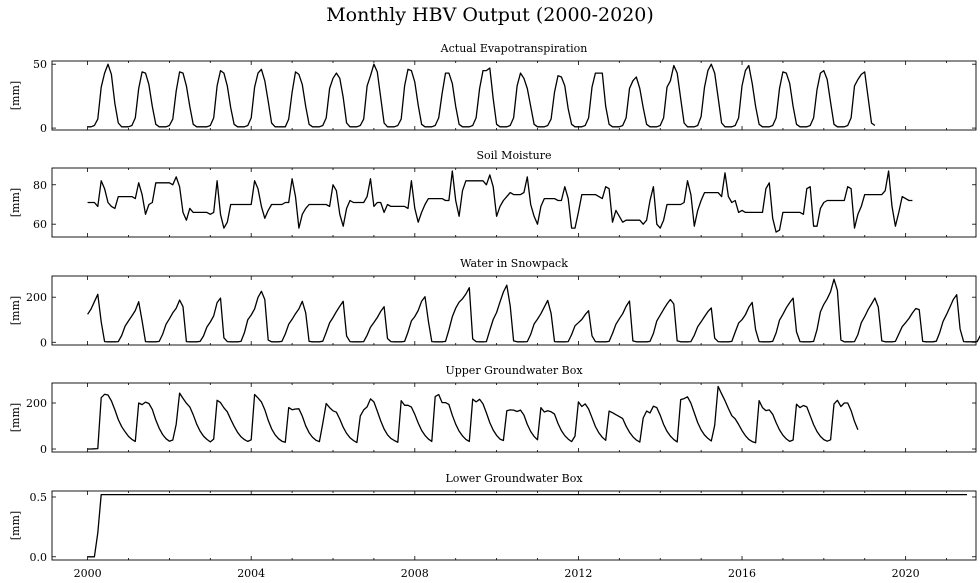 The width and height of the screenshot is (980, 583). I want to click on x-tick-label: 2000, so click(88, 573).